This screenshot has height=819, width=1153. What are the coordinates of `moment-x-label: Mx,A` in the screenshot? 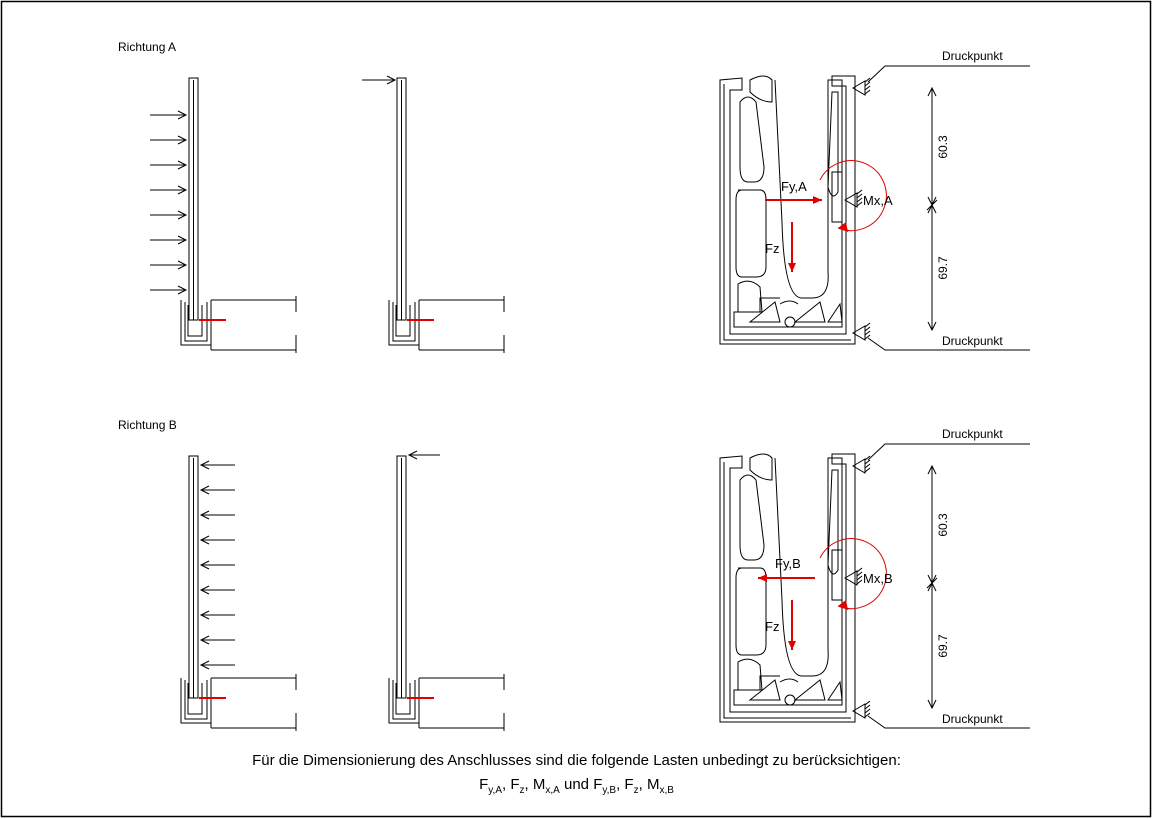 It's located at (878, 200).